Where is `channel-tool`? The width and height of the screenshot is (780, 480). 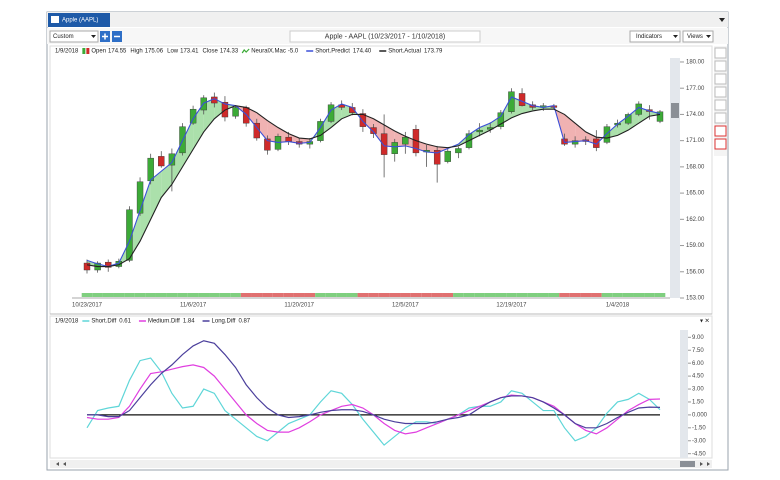 channel-tool is located at coordinates (720, 92).